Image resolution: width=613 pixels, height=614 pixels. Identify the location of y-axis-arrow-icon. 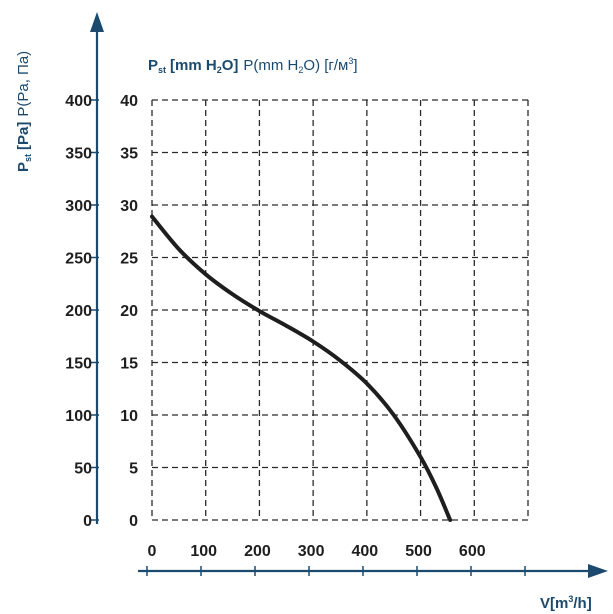
(97, 22).